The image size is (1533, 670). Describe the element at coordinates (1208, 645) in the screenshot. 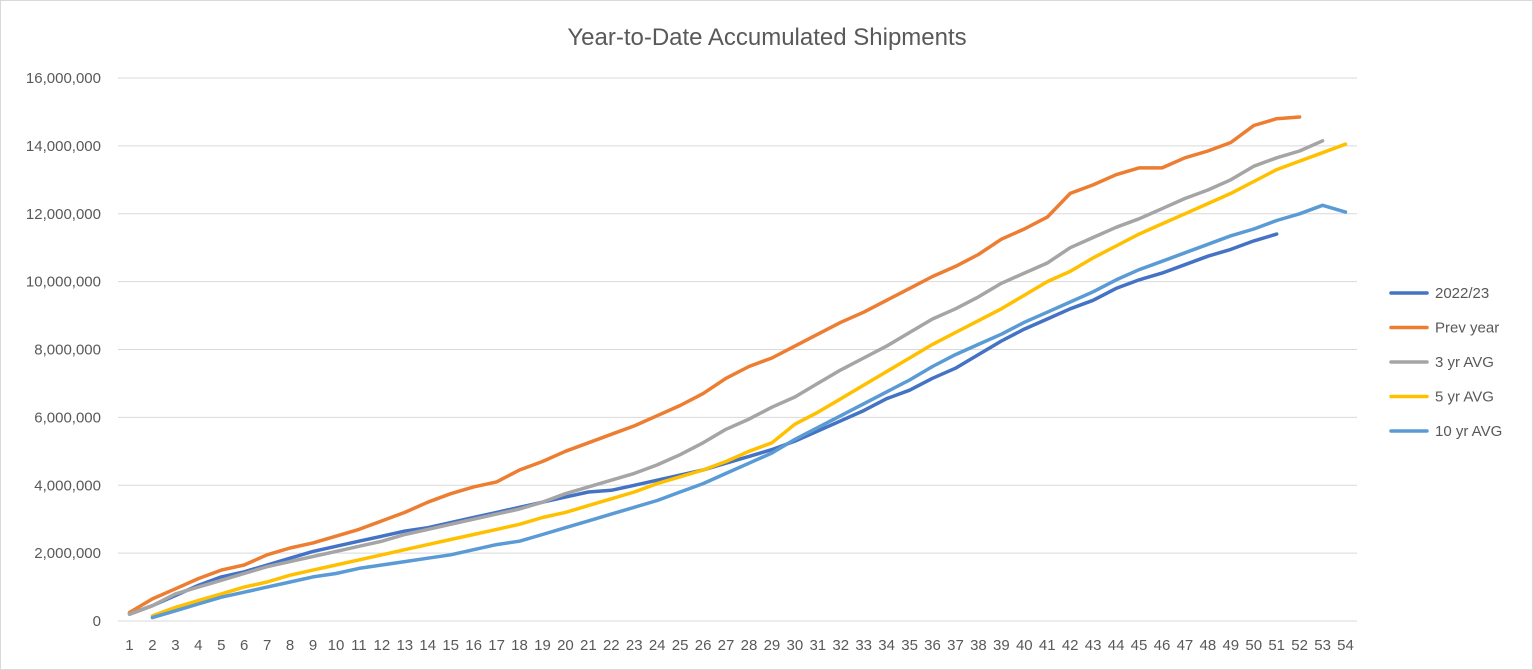

I see `x-tick-label: 48` at that location.